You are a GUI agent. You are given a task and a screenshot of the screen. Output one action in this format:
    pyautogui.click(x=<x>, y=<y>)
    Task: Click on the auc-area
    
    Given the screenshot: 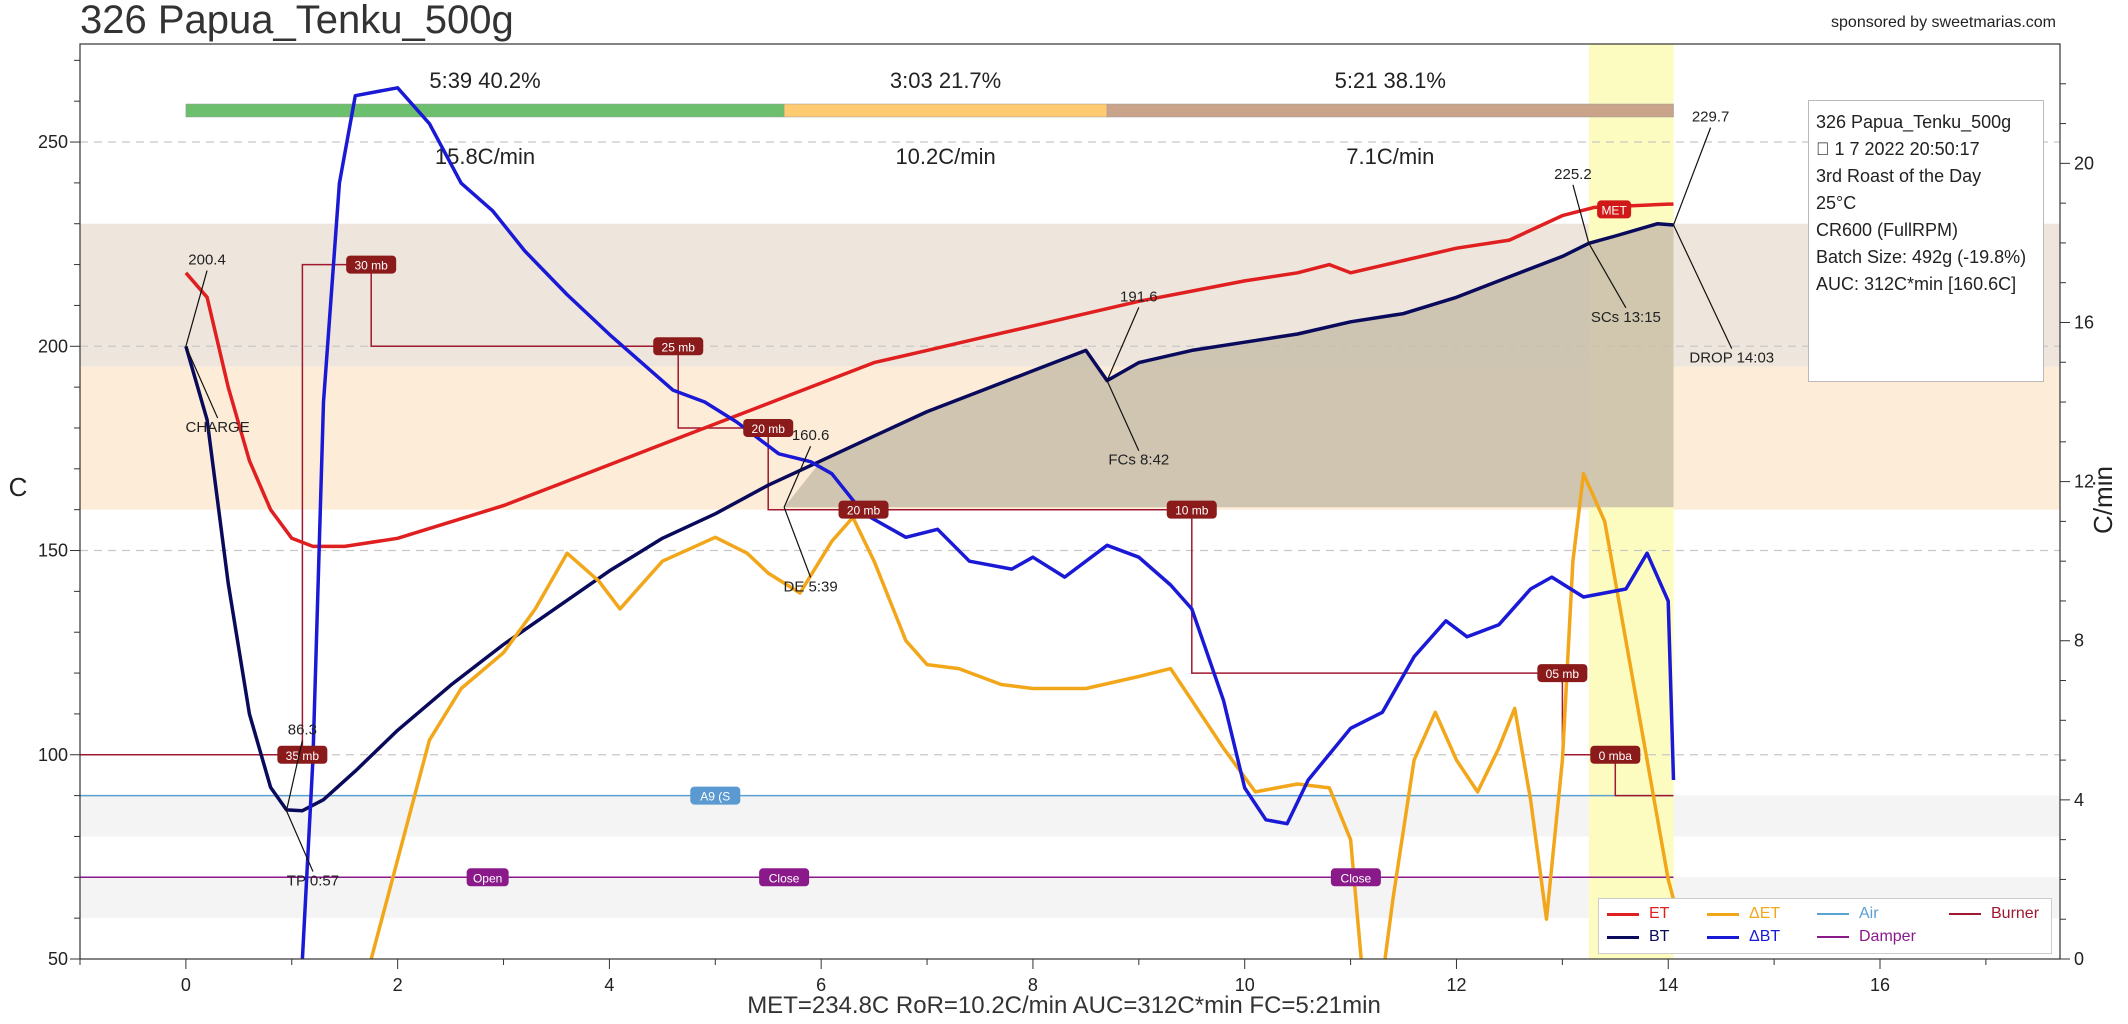 What is the action you would take?
    pyautogui.click(x=1229, y=365)
    